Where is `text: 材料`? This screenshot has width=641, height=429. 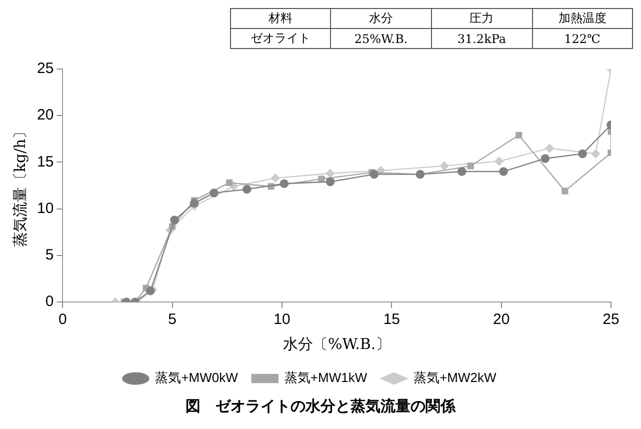 text: 材料 is located at coordinates (280, 18).